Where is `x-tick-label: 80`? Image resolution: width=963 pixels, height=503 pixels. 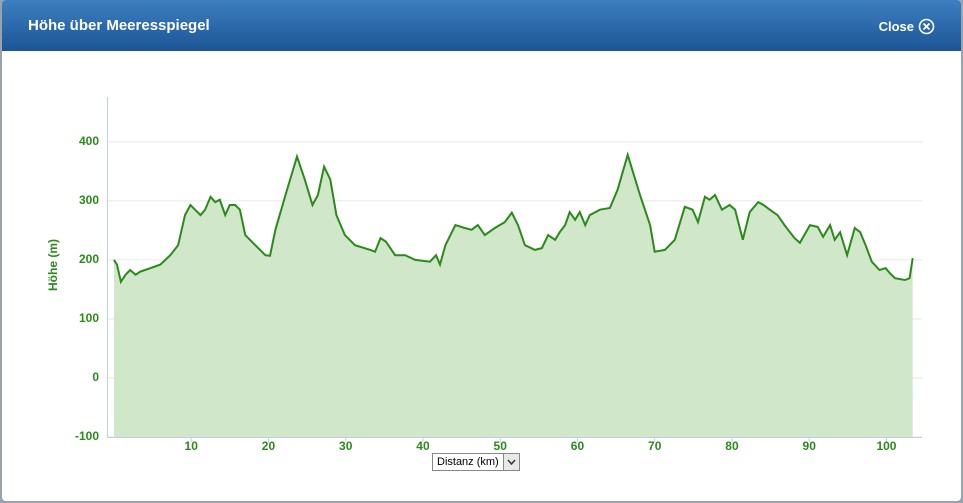
x-tick-label: 80 is located at coordinates (732, 446).